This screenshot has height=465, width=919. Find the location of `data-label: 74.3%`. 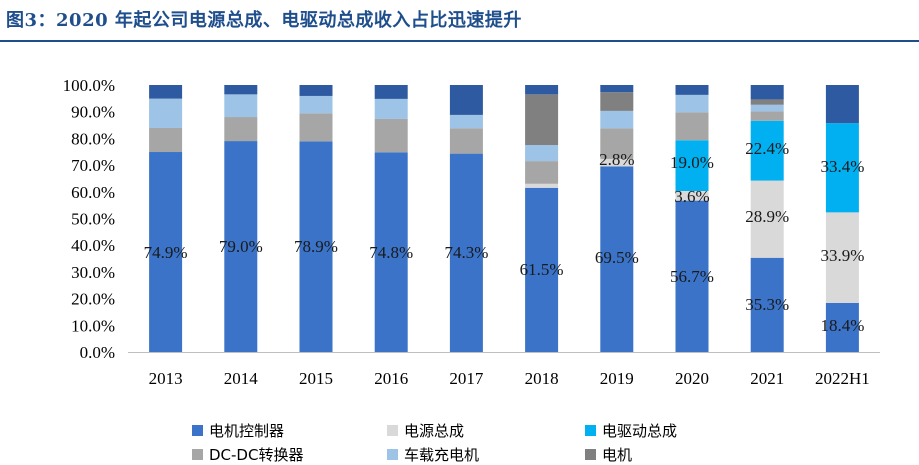

data-label: 74.3% is located at coordinates (466, 252).